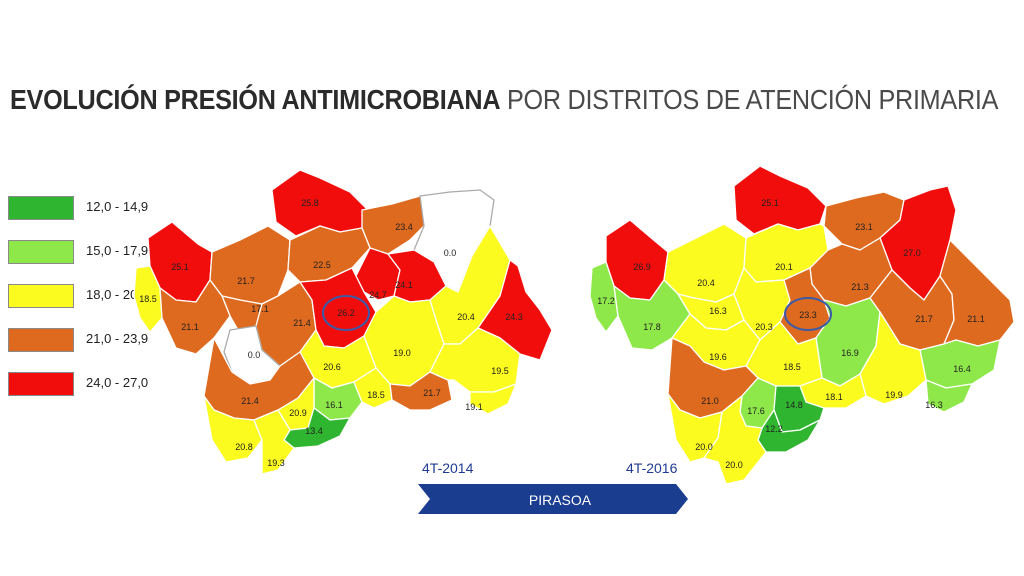 This screenshot has width=1024, height=576. Describe the element at coordinates (864, 227) in the screenshot. I see `district-value: 23.1` at that location.